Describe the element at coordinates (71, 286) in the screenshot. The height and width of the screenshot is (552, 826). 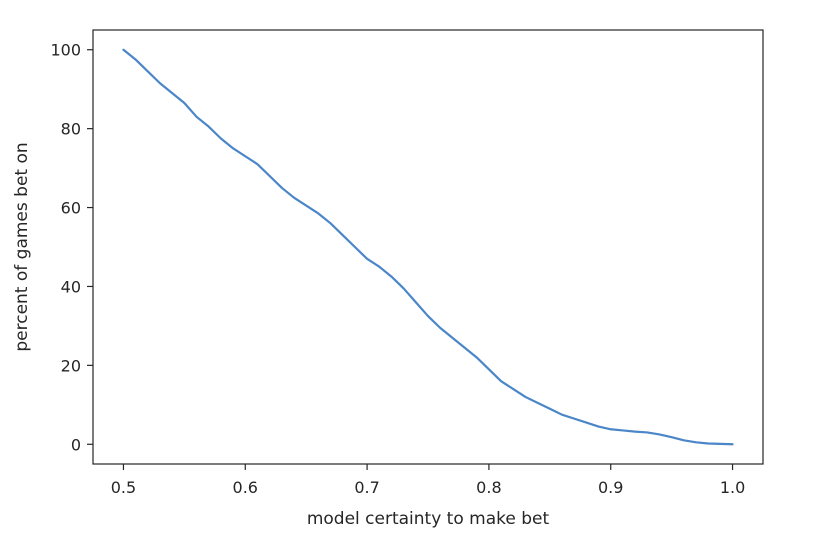
I see `y-tick-label: 40` at that location.